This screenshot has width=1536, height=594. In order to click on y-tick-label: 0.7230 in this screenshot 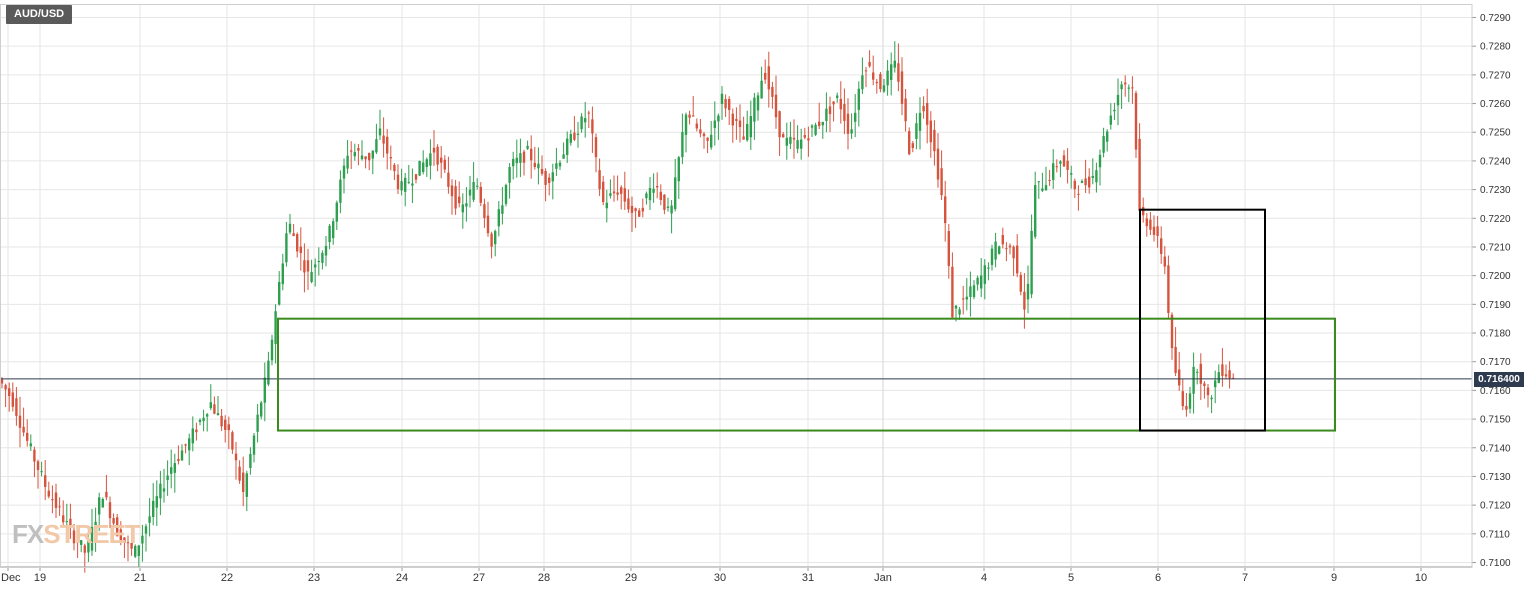, I will do `click(1495, 190)`.